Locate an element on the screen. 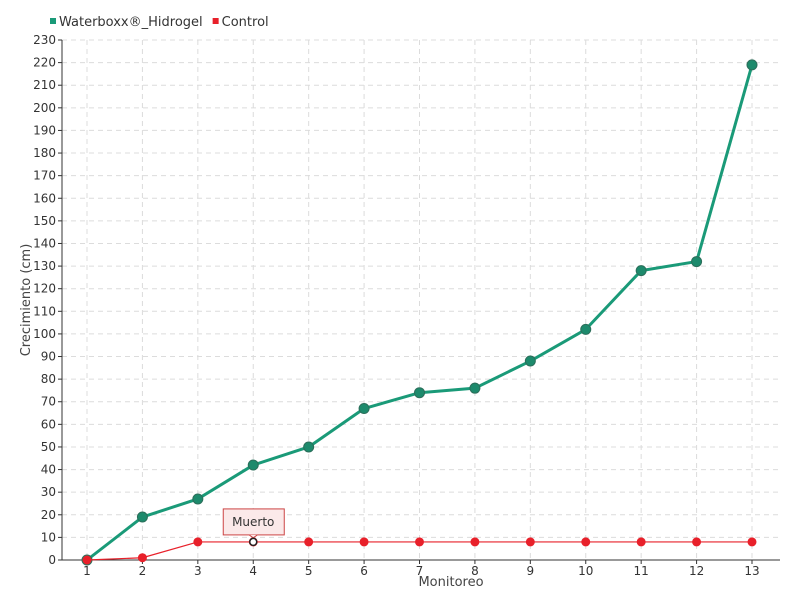 This screenshot has height=600, width=800. y-tick-label: 230 is located at coordinates (44, 40).